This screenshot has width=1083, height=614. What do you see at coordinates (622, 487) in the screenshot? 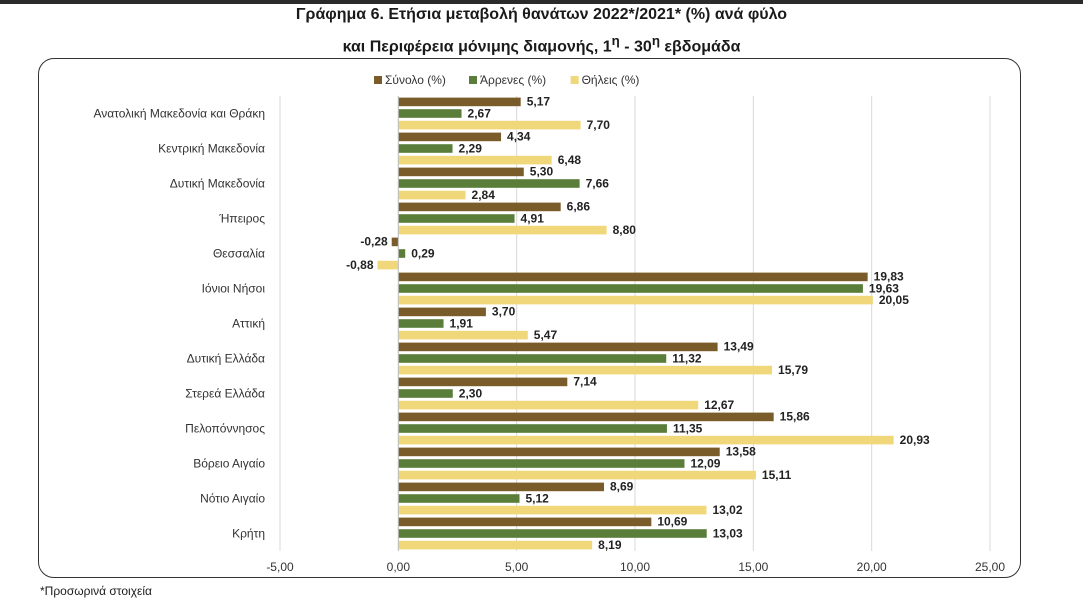
I see `data-label: 8,69` at bounding box center [622, 487].